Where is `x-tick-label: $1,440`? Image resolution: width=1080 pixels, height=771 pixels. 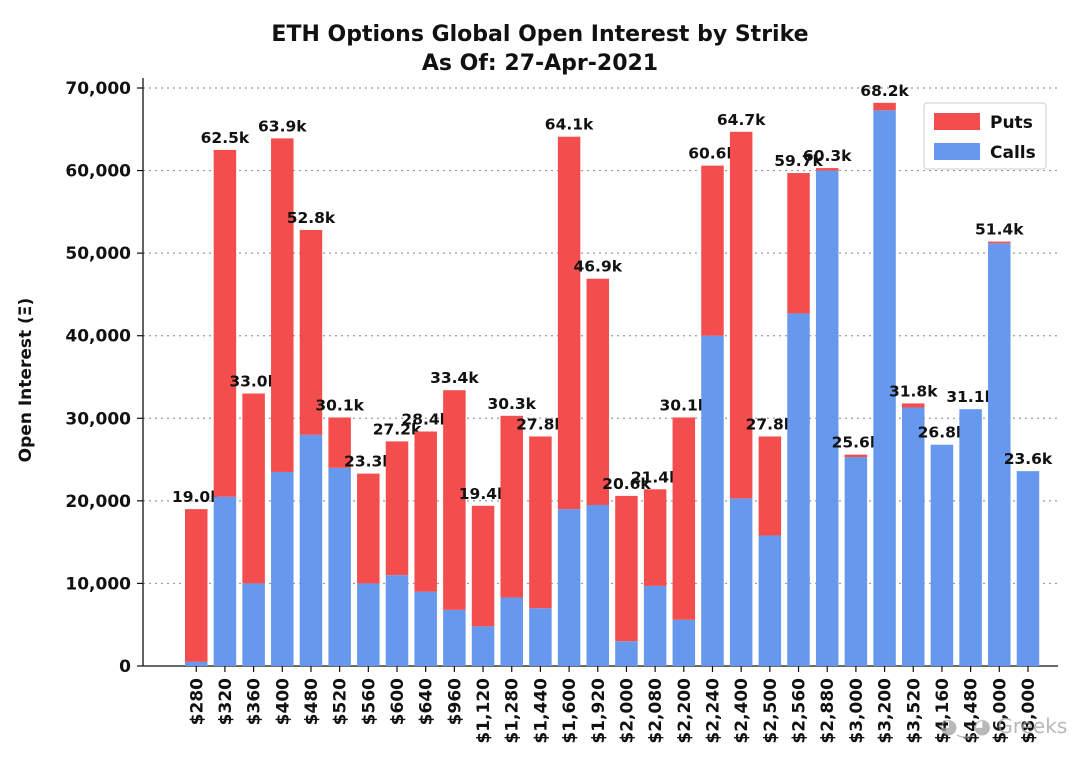
x-tick-label: $1,440 is located at coordinates (541, 711).